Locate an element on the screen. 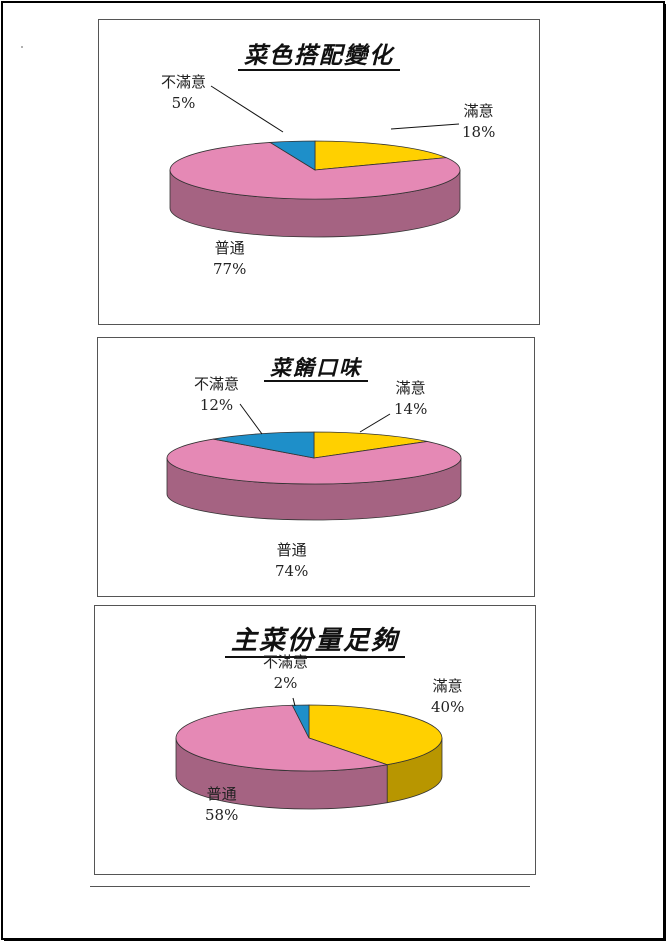 The width and height of the screenshot is (666, 941). slice-label-satisfied: 滿意 40% is located at coordinates (448, 696).